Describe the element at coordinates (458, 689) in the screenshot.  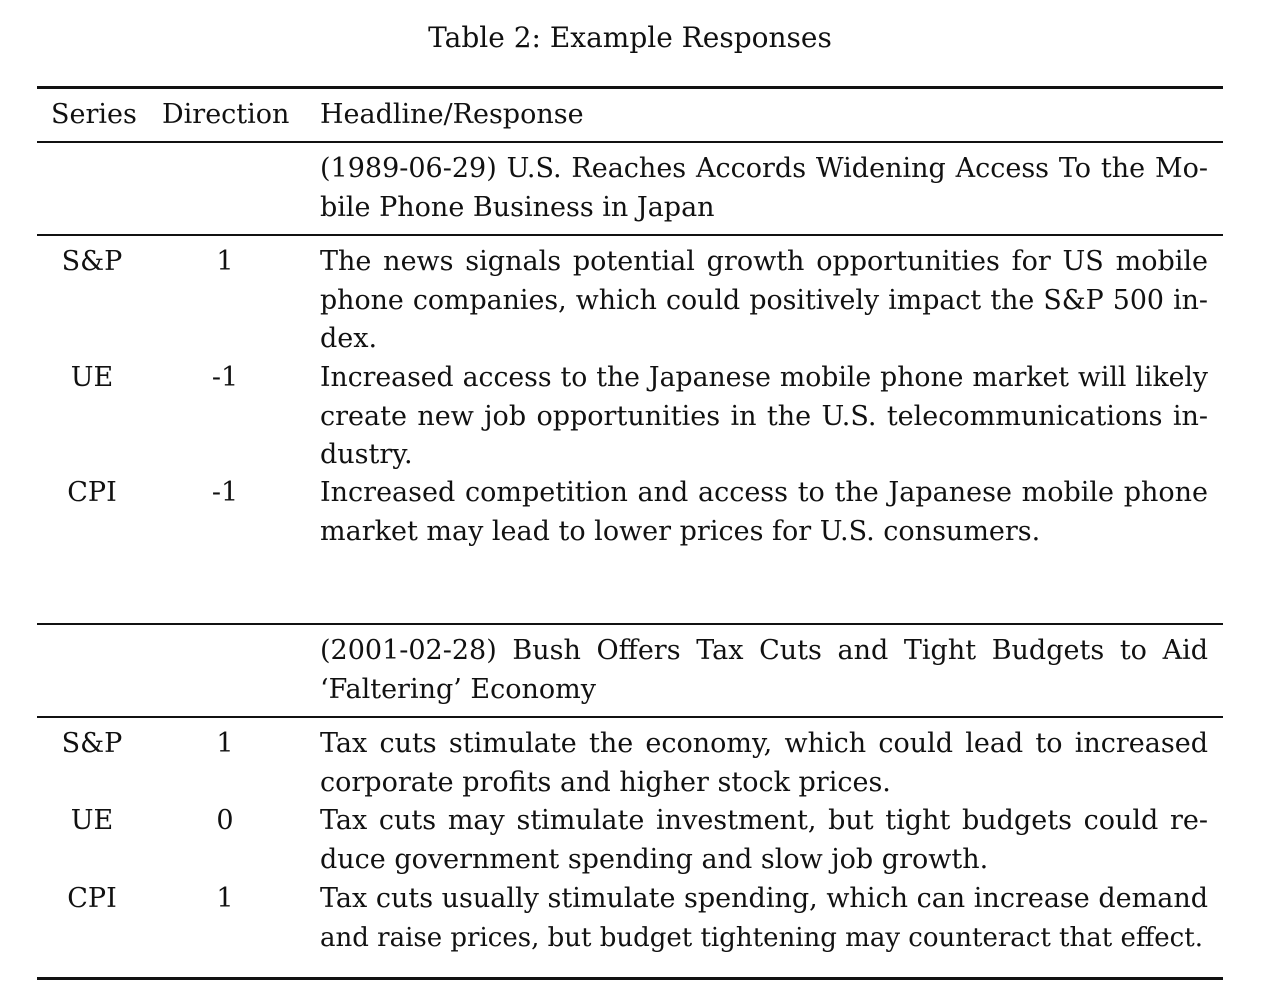
I see `headline-2-line: ‘Faltering’ Economy` at that location.